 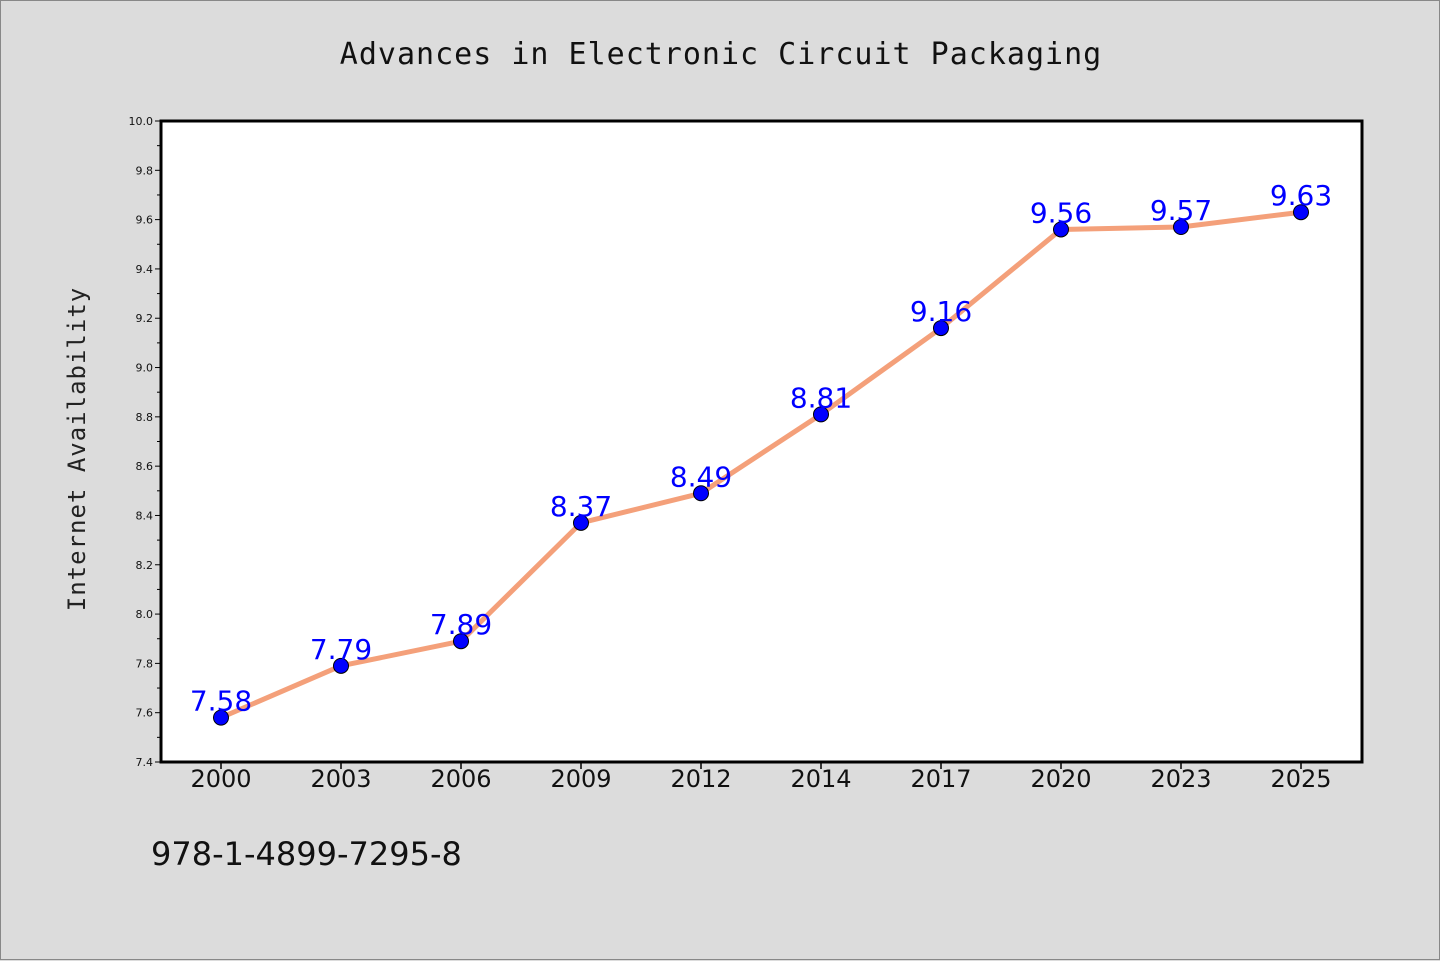 I want to click on data-label: 8.37, so click(x=581, y=506).